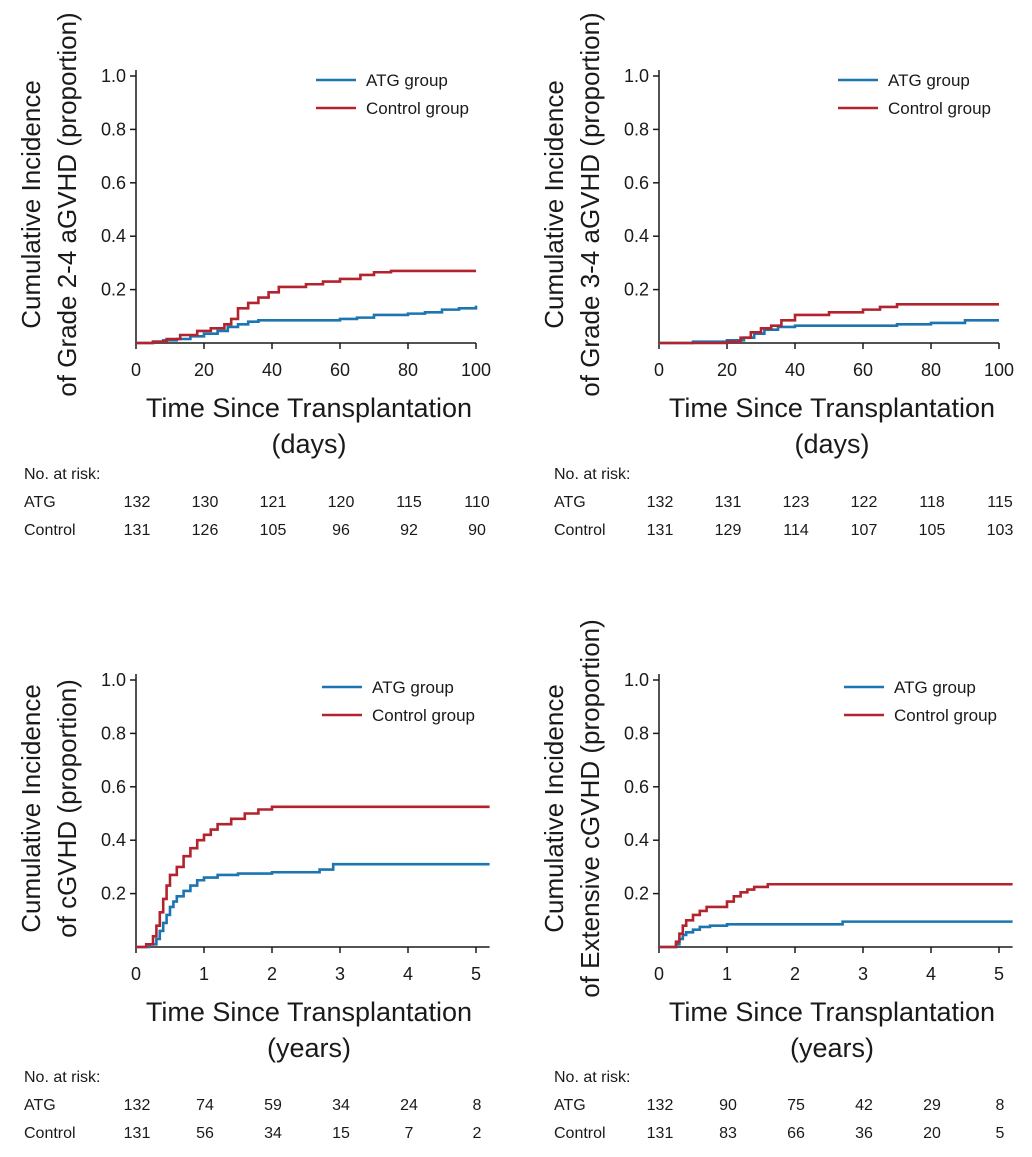  What do you see at coordinates (728, 530) in the screenshot?
I see `risk-count: 129` at bounding box center [728, 530].